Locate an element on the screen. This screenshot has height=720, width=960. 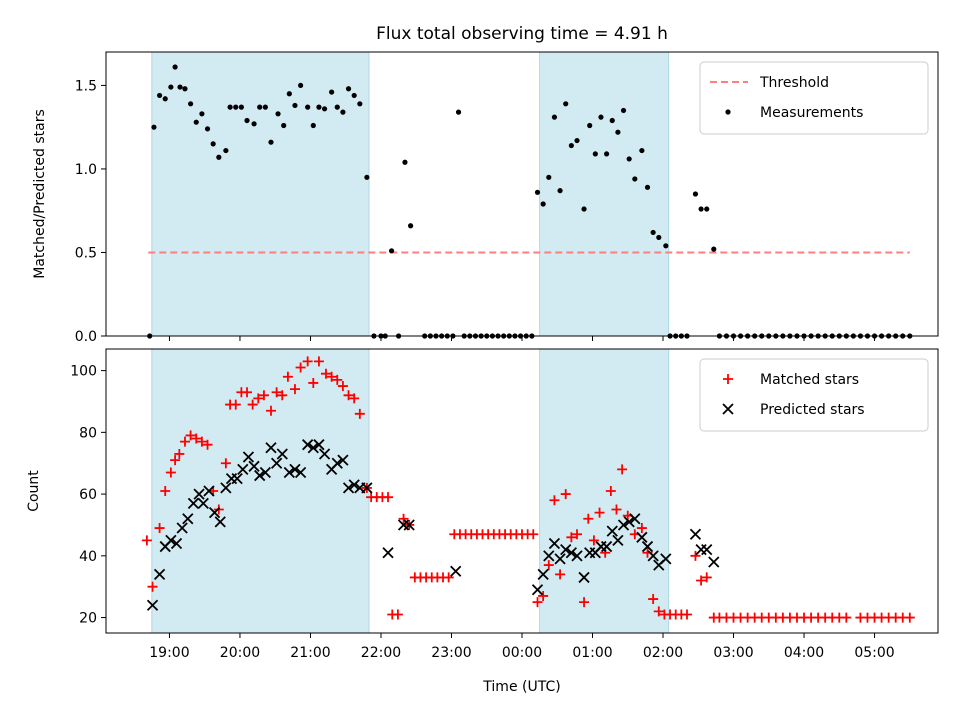
x-tick-label: 22:00 is located at coordinates (381, 653).